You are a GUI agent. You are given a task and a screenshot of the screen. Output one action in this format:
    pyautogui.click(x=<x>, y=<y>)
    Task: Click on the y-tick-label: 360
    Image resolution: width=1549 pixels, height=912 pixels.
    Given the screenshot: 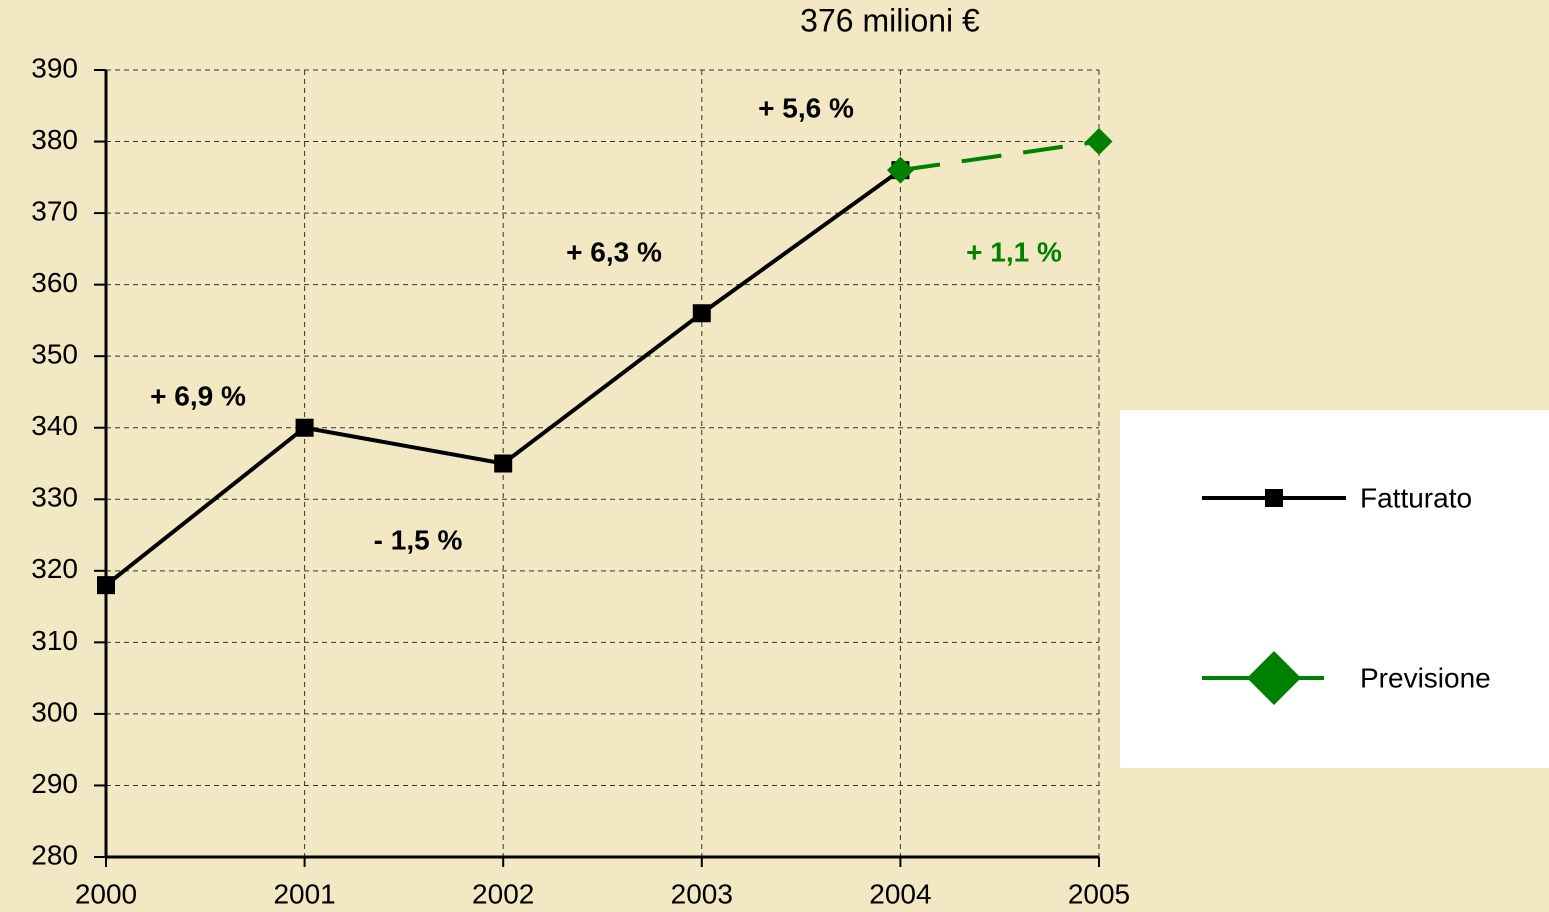 What is the action you would take?
    pyautogui.click(x=54, y=282)
    